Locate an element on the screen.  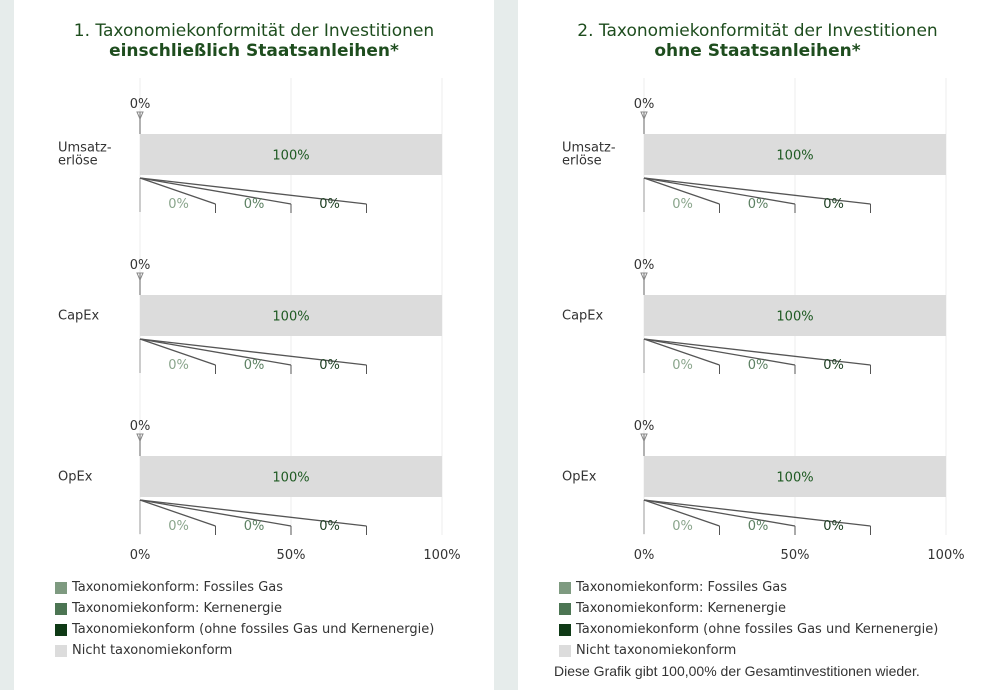
legend-label: Nicht taxonomiekonform is located at coordinates (656, 650).